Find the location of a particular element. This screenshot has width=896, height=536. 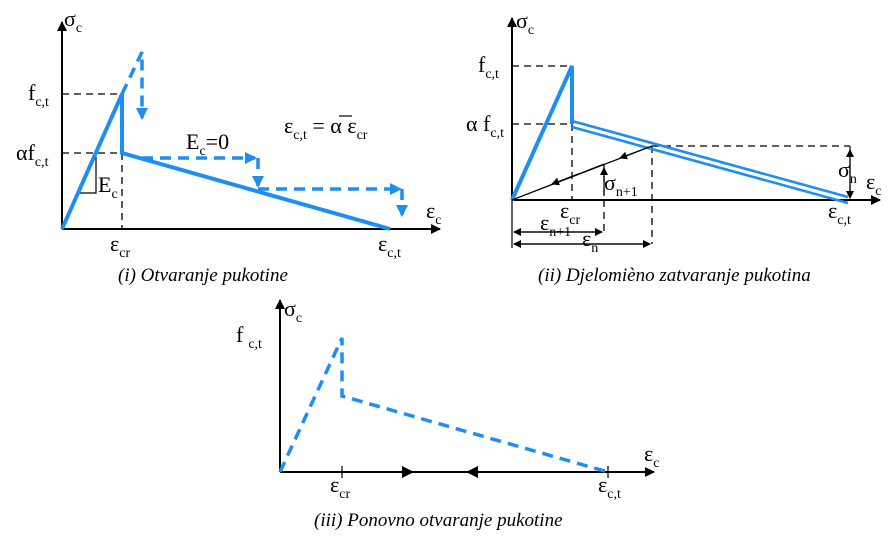

p1-sigma-label: σc is located at coordinates (73, 21).